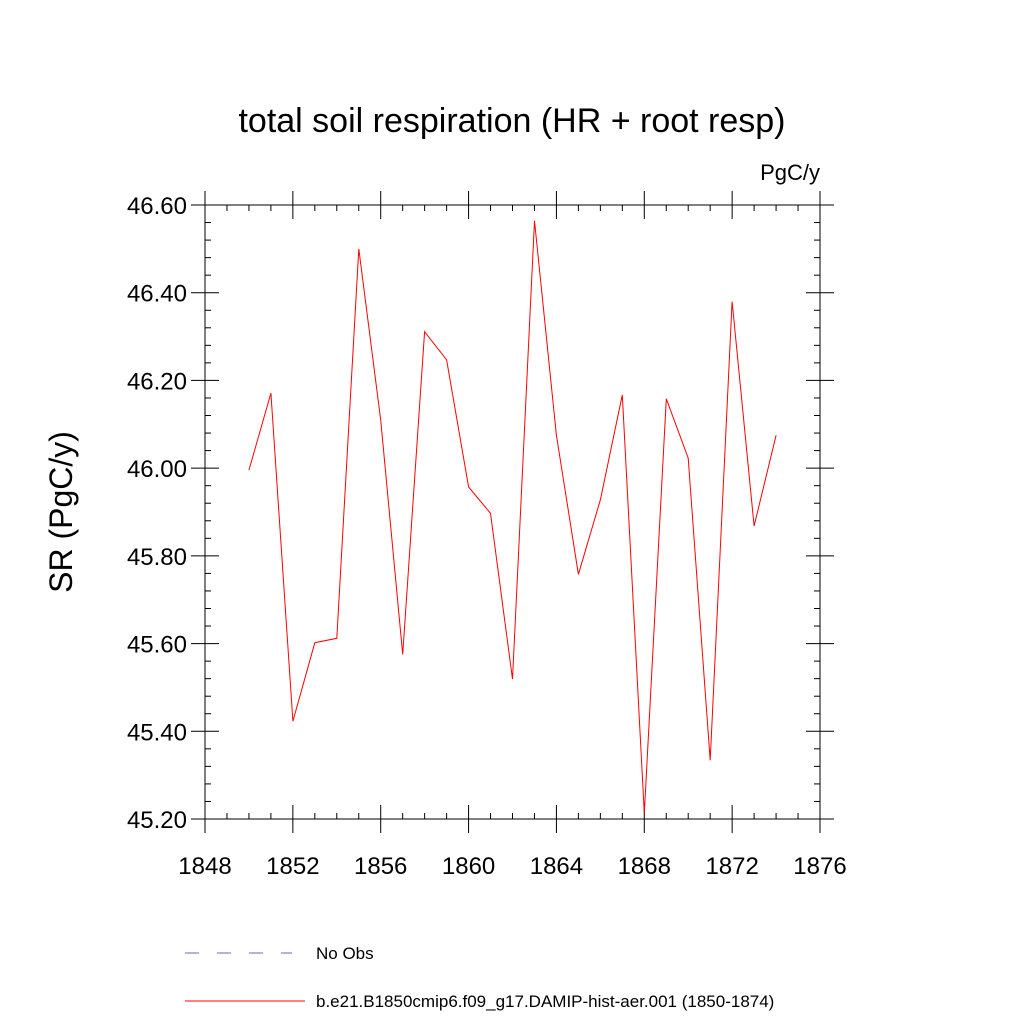  What do you see at coordinates (157, 206) in the screenshot?
I see `y-tick-label: 46.60` at bounding box center [157, 206].